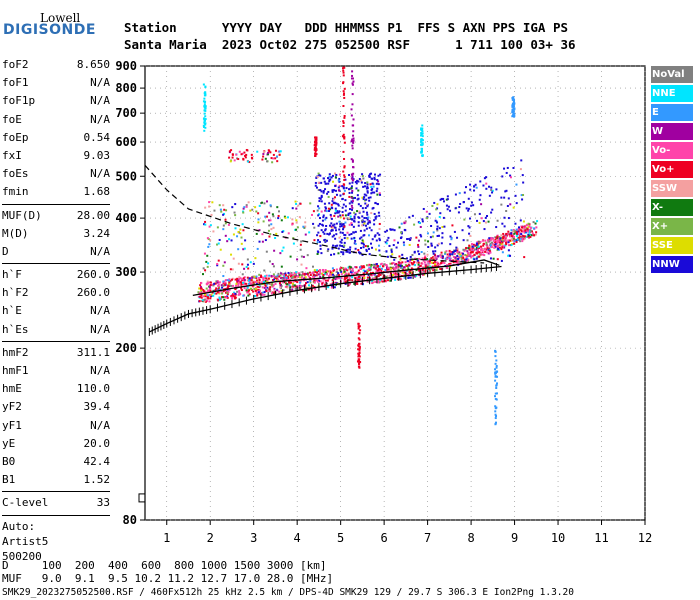 This screenshot has width=700, height=600. What do you see at coordinates (56, 428) in the screenshot?
I see `param-row: yF1 N/A` at bounding box center [56, 428].